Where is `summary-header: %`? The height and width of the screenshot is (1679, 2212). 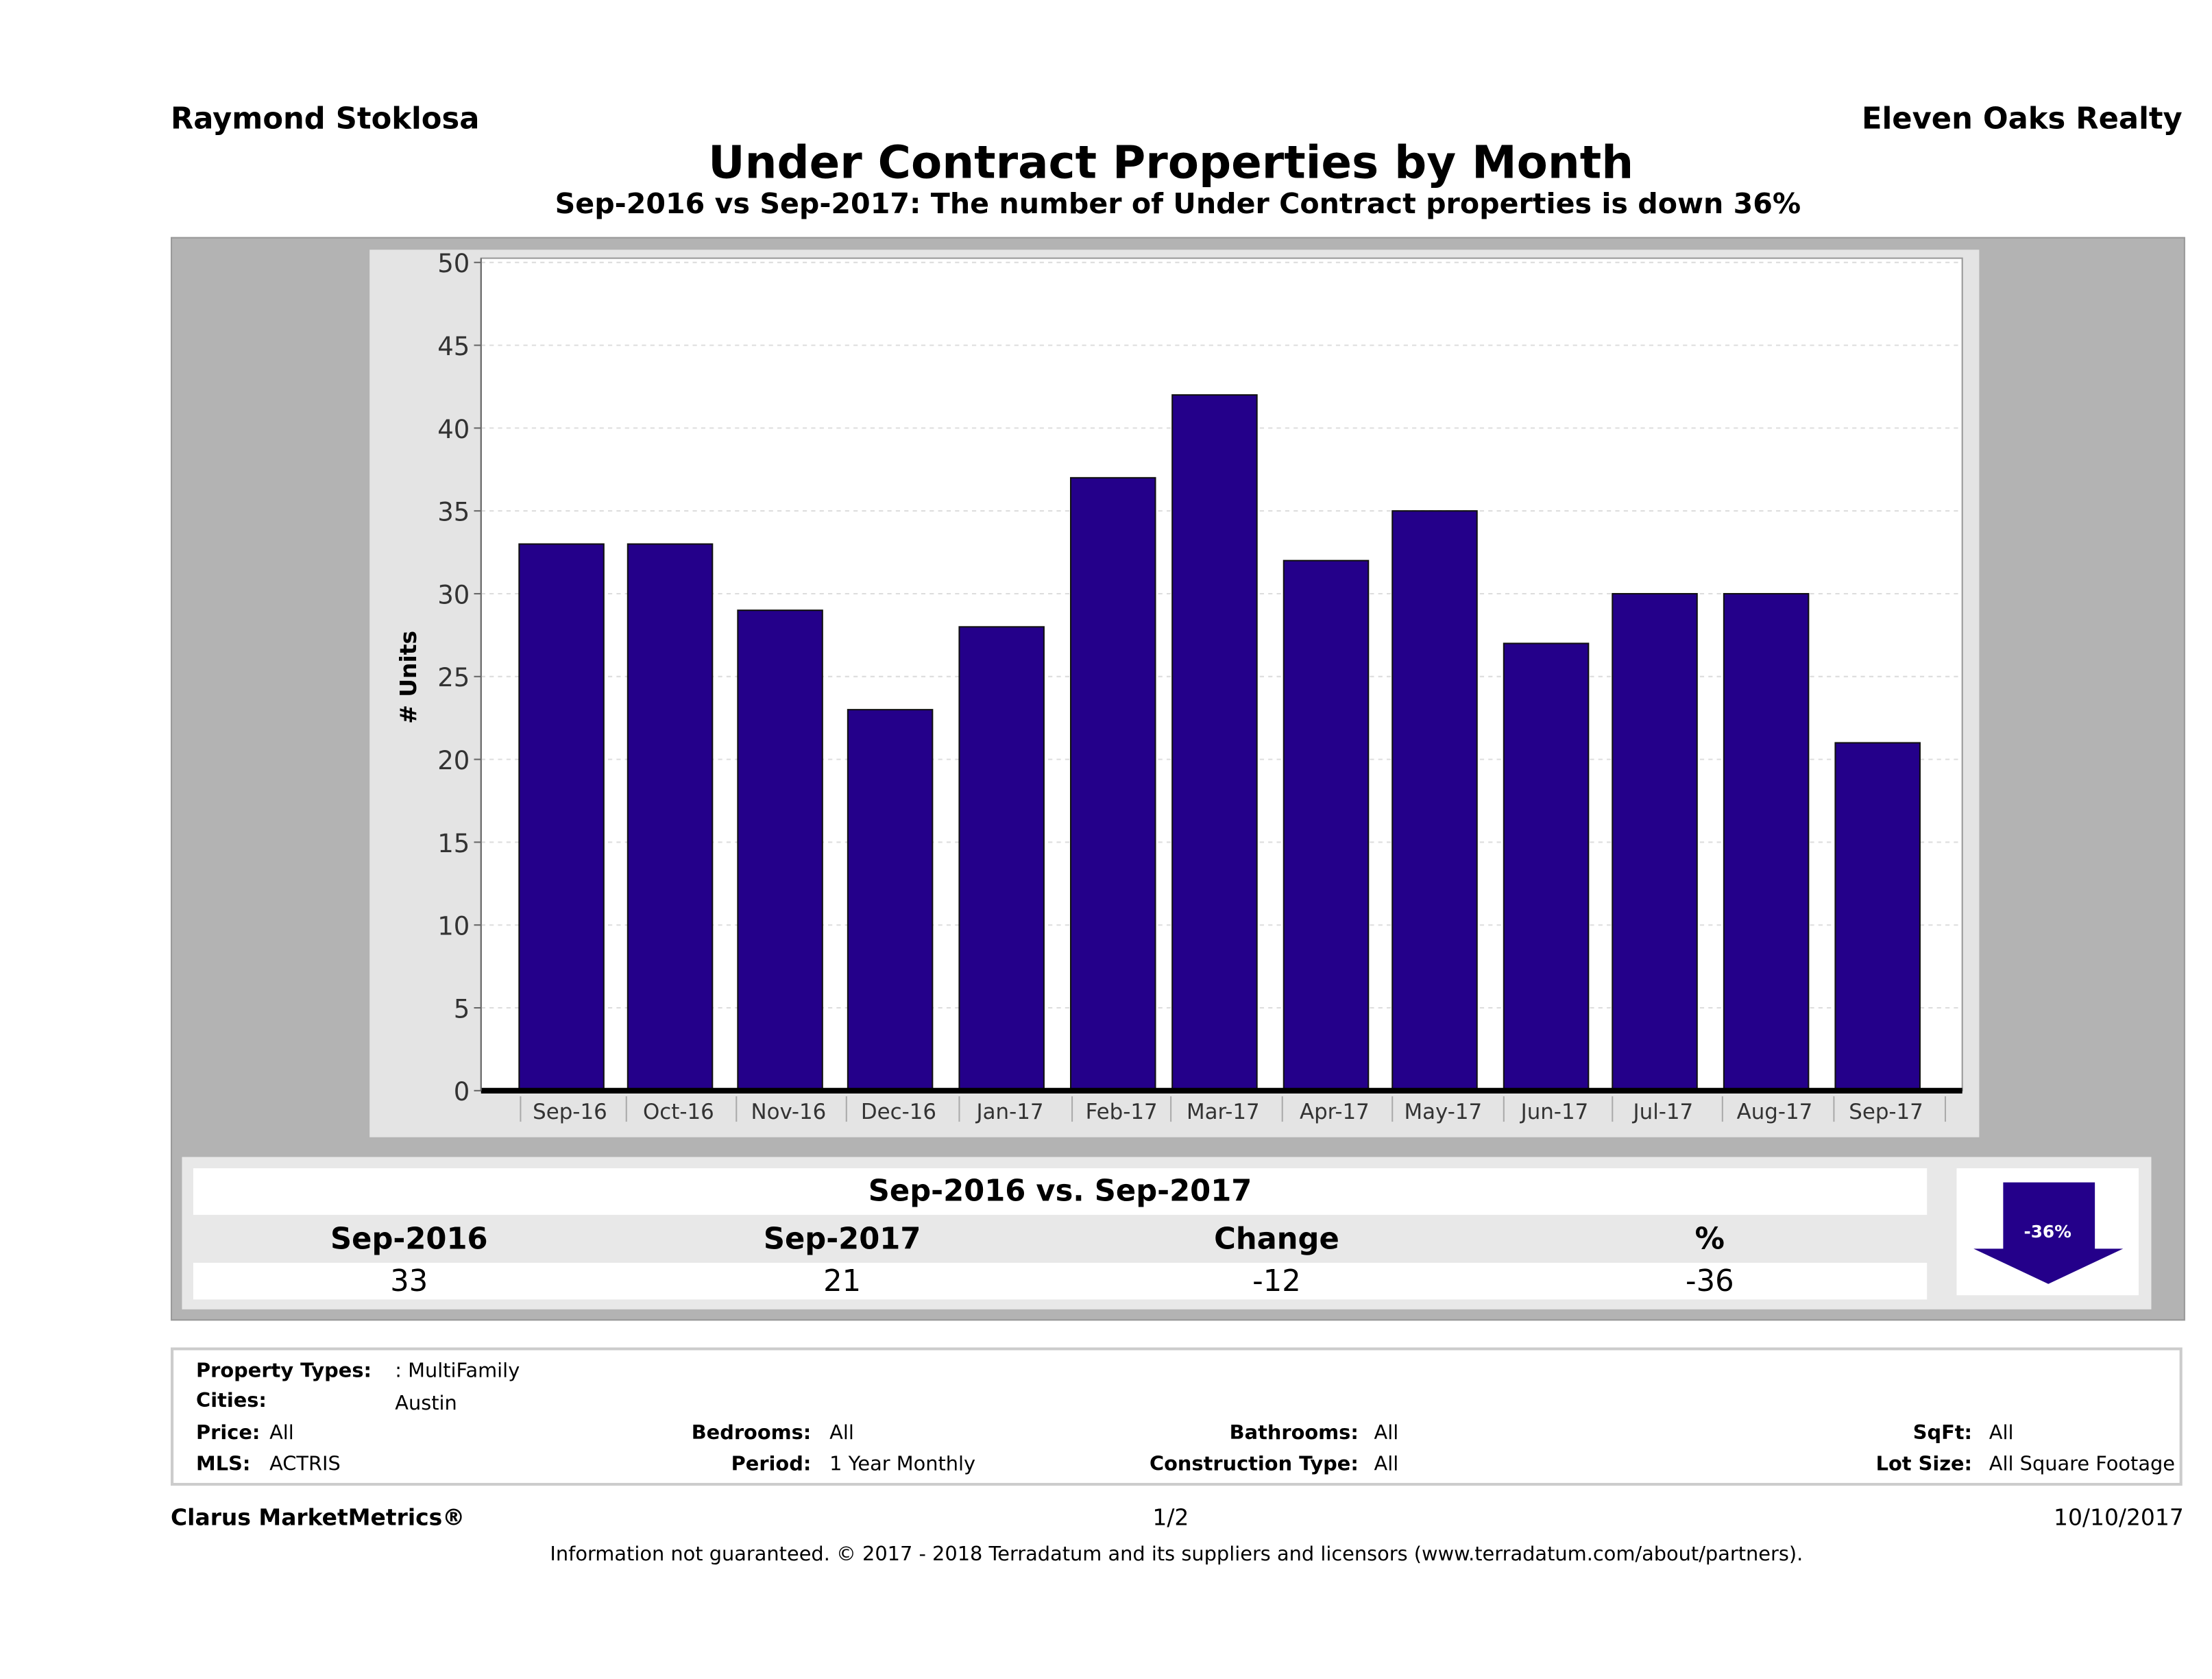
summary-header: % is located at coordinates (1709, 1239).